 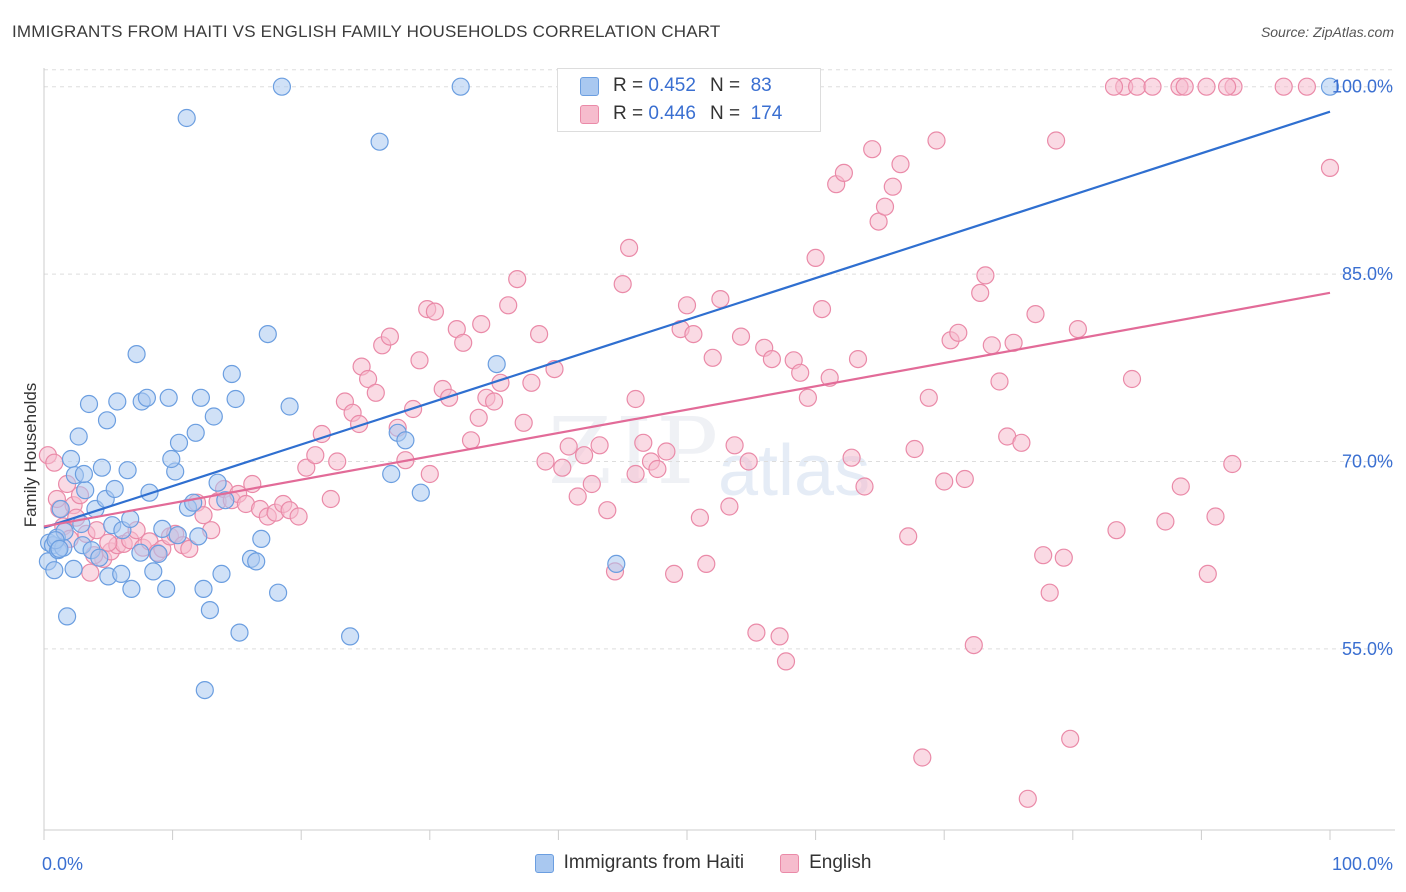 I want to click on n-value: 83, so click(x=761, y=85).